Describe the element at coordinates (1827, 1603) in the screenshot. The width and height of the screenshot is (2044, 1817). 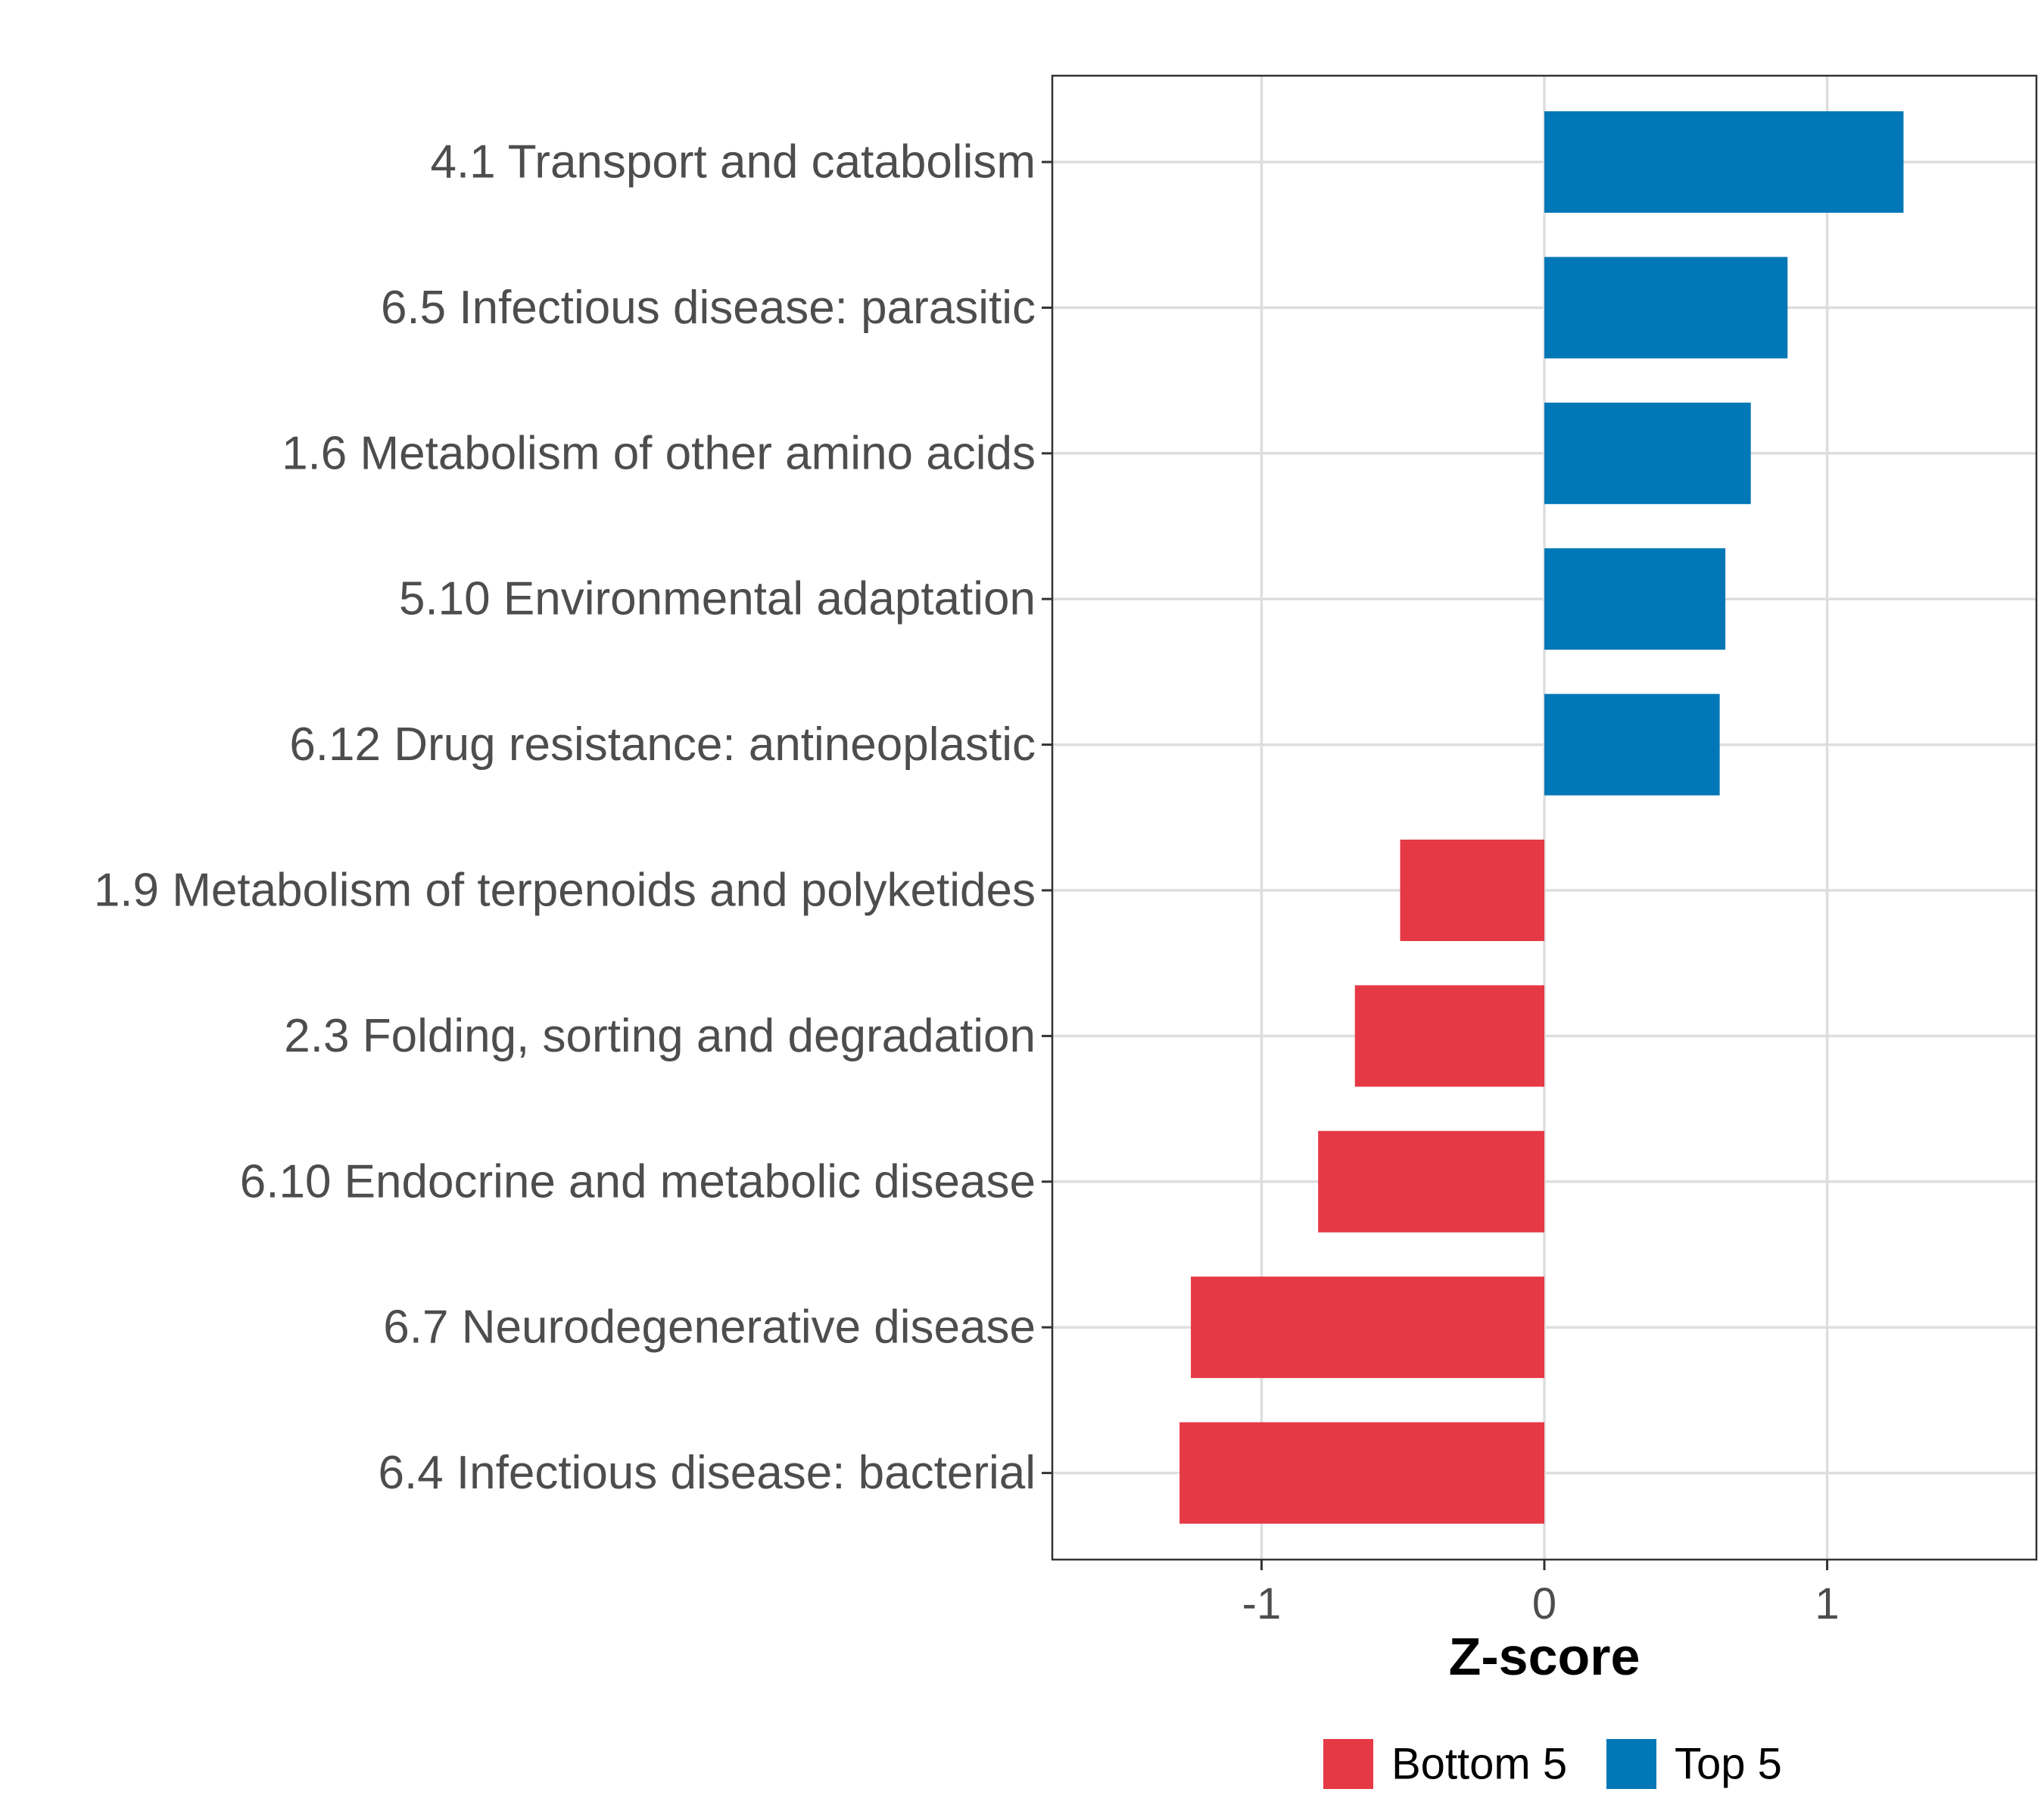
I see `x-tick-label: 1` at that location.